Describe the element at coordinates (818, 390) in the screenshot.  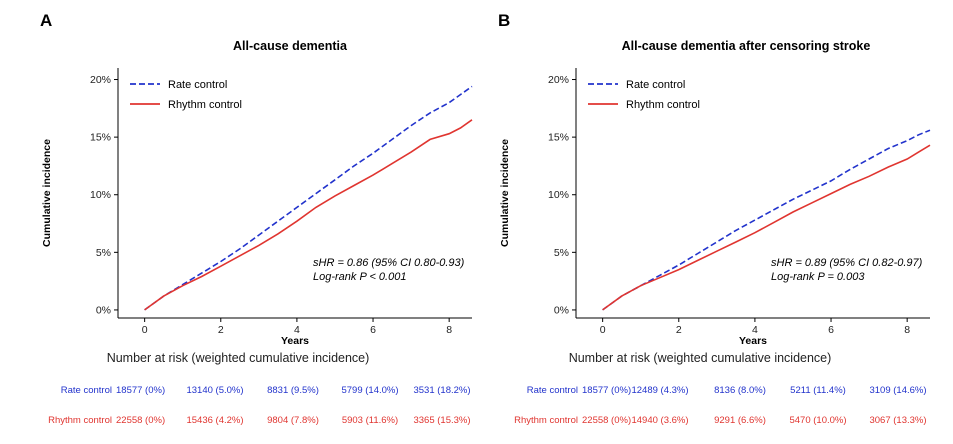
I see `risk-cell: 5211 (11.4%)` at that location.